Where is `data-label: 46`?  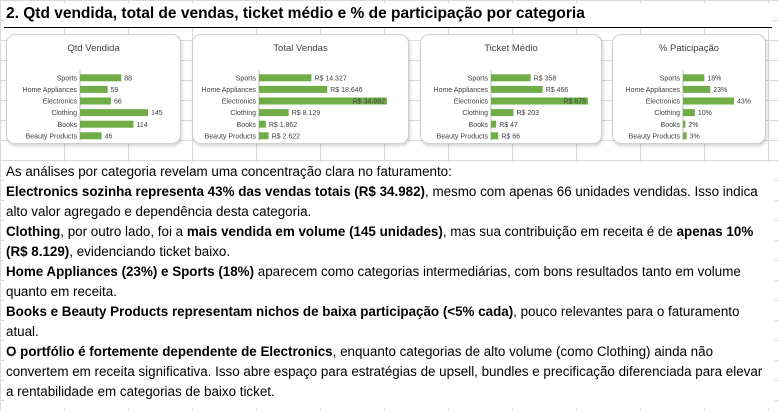 data-label: 46 is located at coordinates (109, 136).